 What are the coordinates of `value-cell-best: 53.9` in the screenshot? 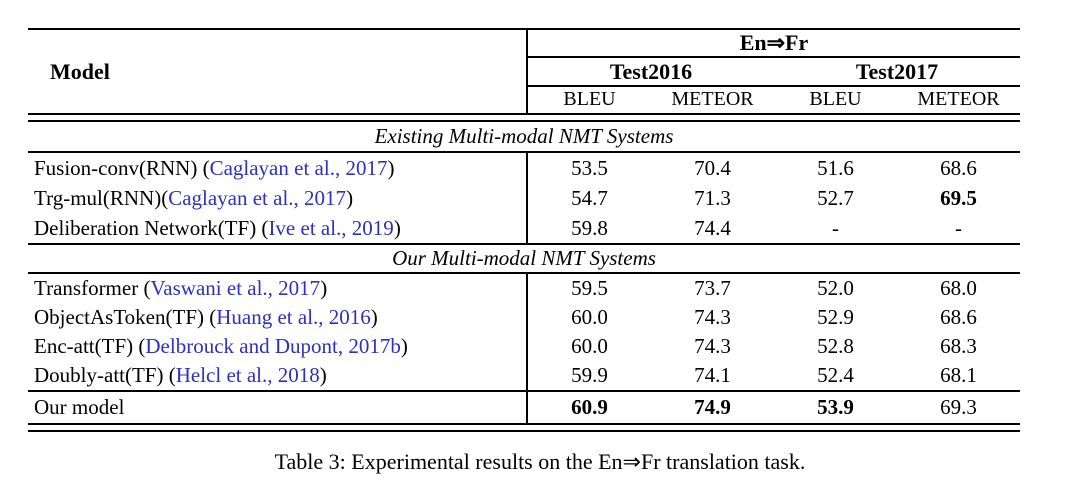 It's located at (835, 407).